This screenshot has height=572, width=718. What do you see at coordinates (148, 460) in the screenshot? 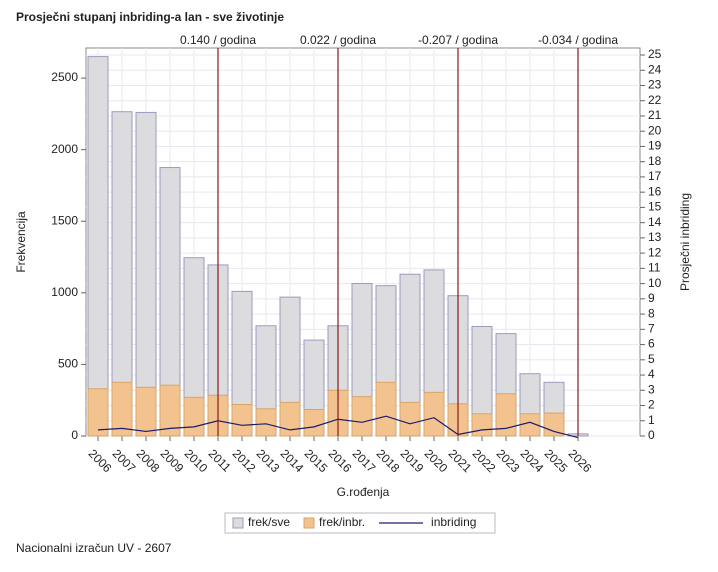
I see `x-tick-label: 2008` at bounding box center [148, 460].